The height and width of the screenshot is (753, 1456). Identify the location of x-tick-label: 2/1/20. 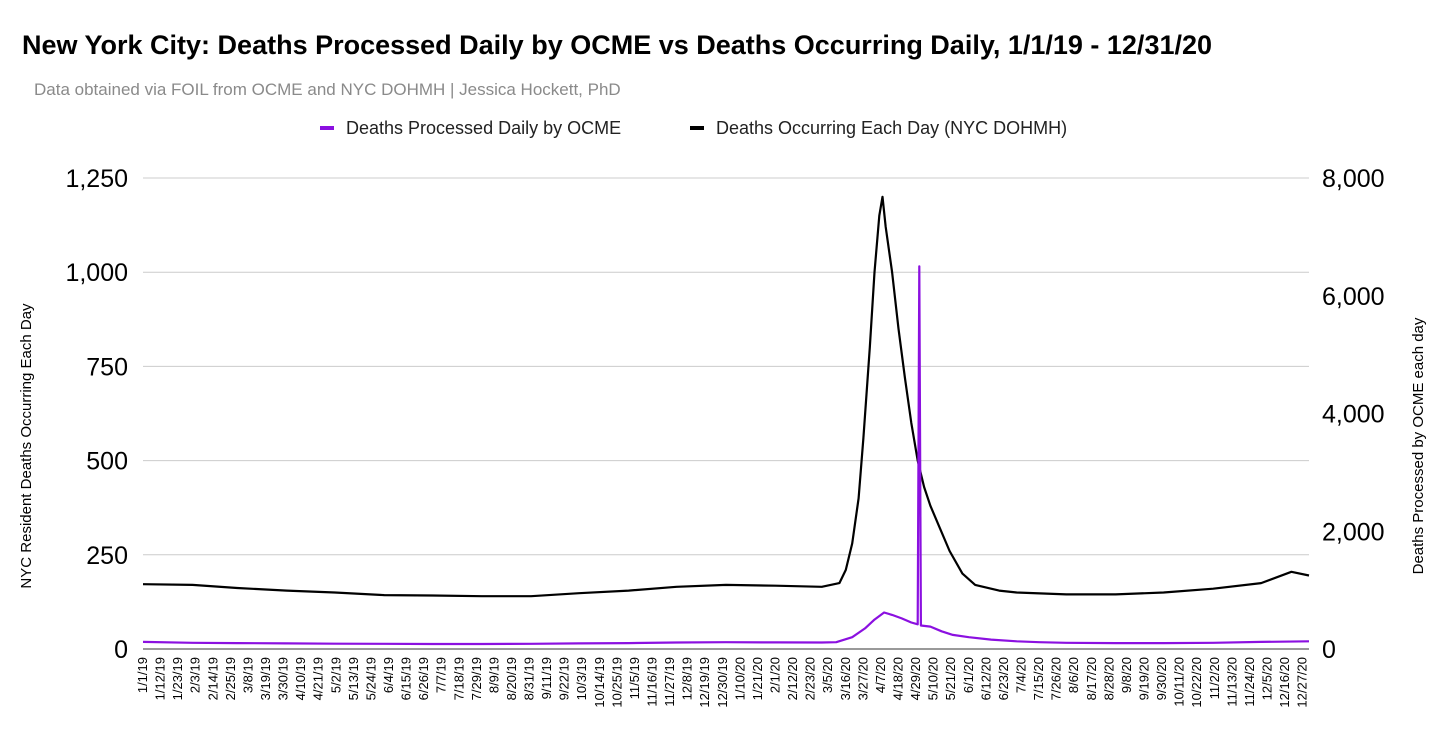
(775, 675).